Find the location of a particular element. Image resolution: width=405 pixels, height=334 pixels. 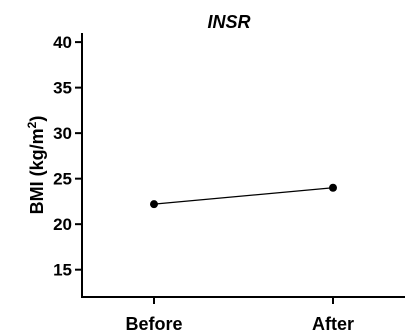

y-ticks: 15 20 25 30 35 40 is located at coordinates (67, 156).